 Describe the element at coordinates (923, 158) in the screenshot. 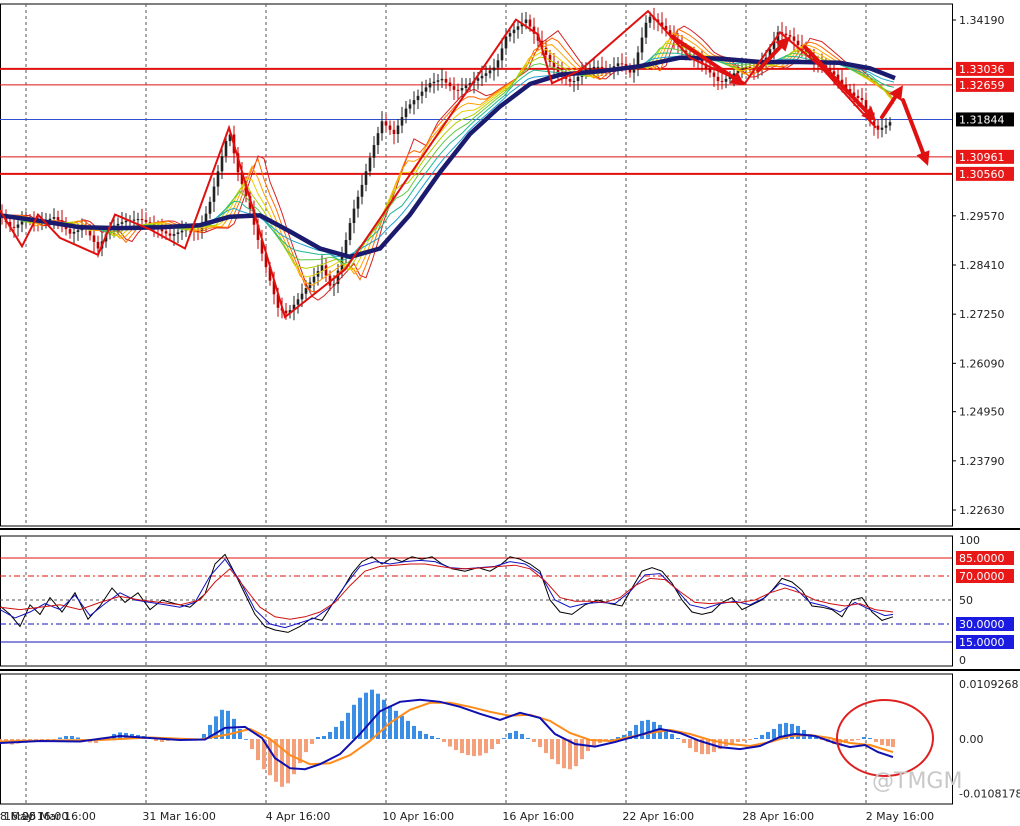

I see `arrow-head` at that location.